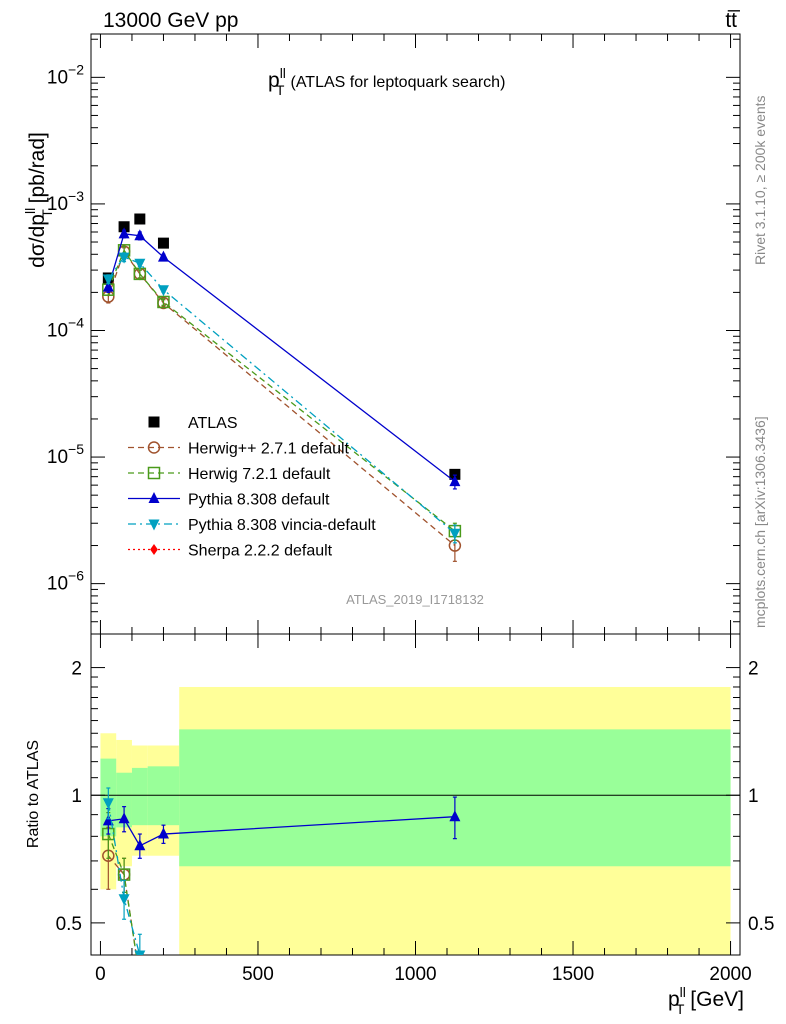 The image size is (786, 1024). I want to click on ratio-y-tick-label-left: 1, so click(76, 796).